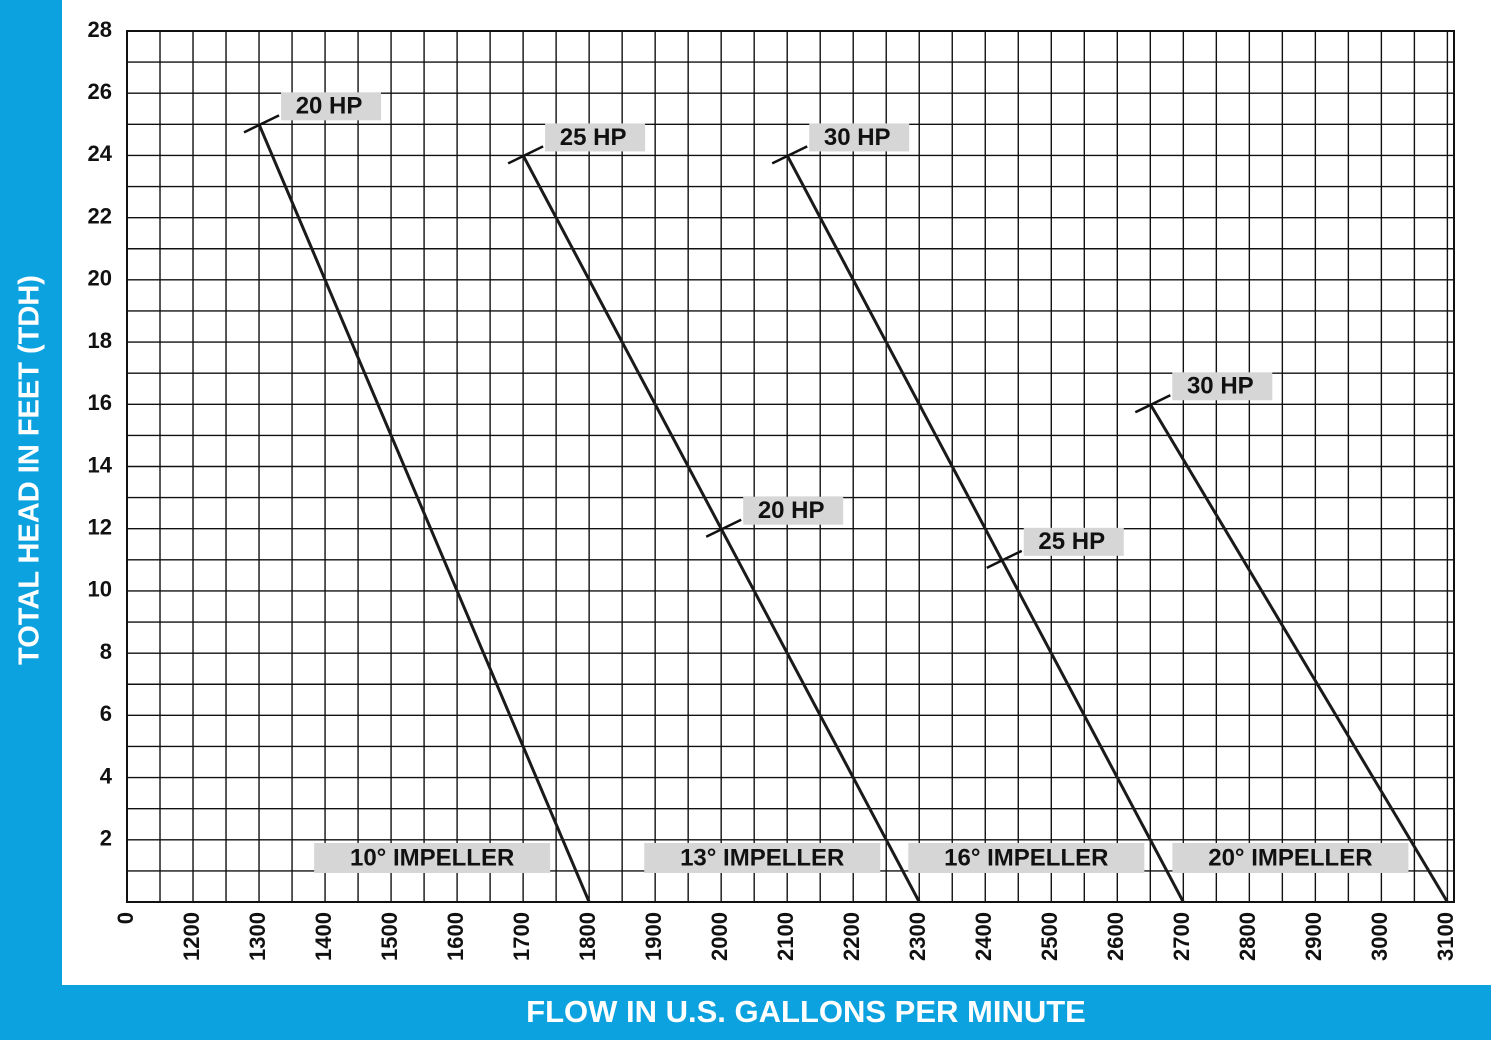  I want to click on x-tick-label: 2200, so click(851, 936).